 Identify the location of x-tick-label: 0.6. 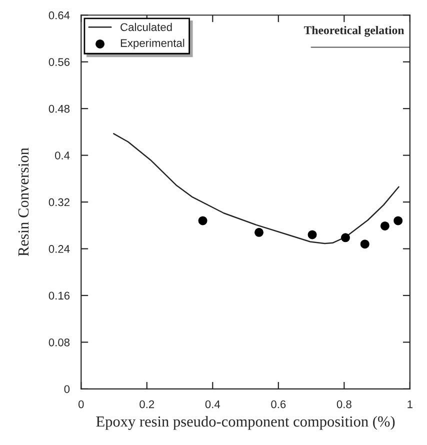
(278, 404).